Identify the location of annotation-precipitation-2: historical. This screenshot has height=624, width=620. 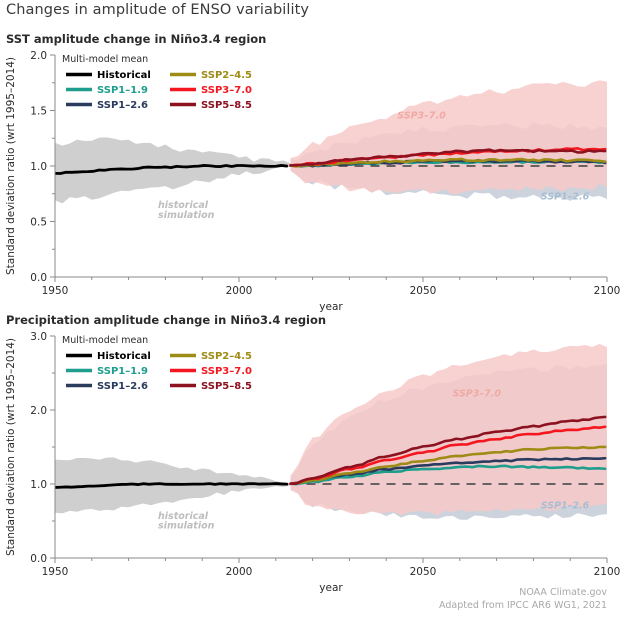
(183, 516).